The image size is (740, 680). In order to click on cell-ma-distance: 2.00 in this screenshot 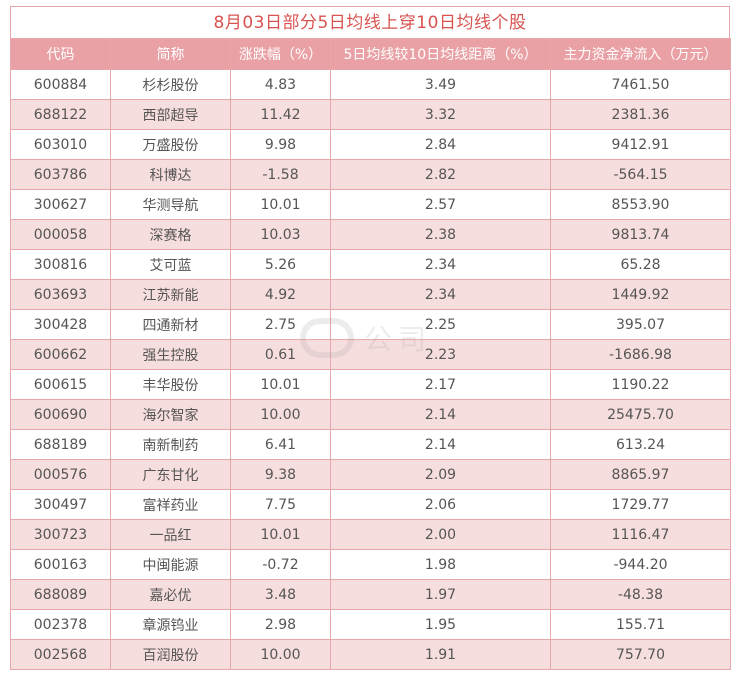, I will do `click(440, 534)`.